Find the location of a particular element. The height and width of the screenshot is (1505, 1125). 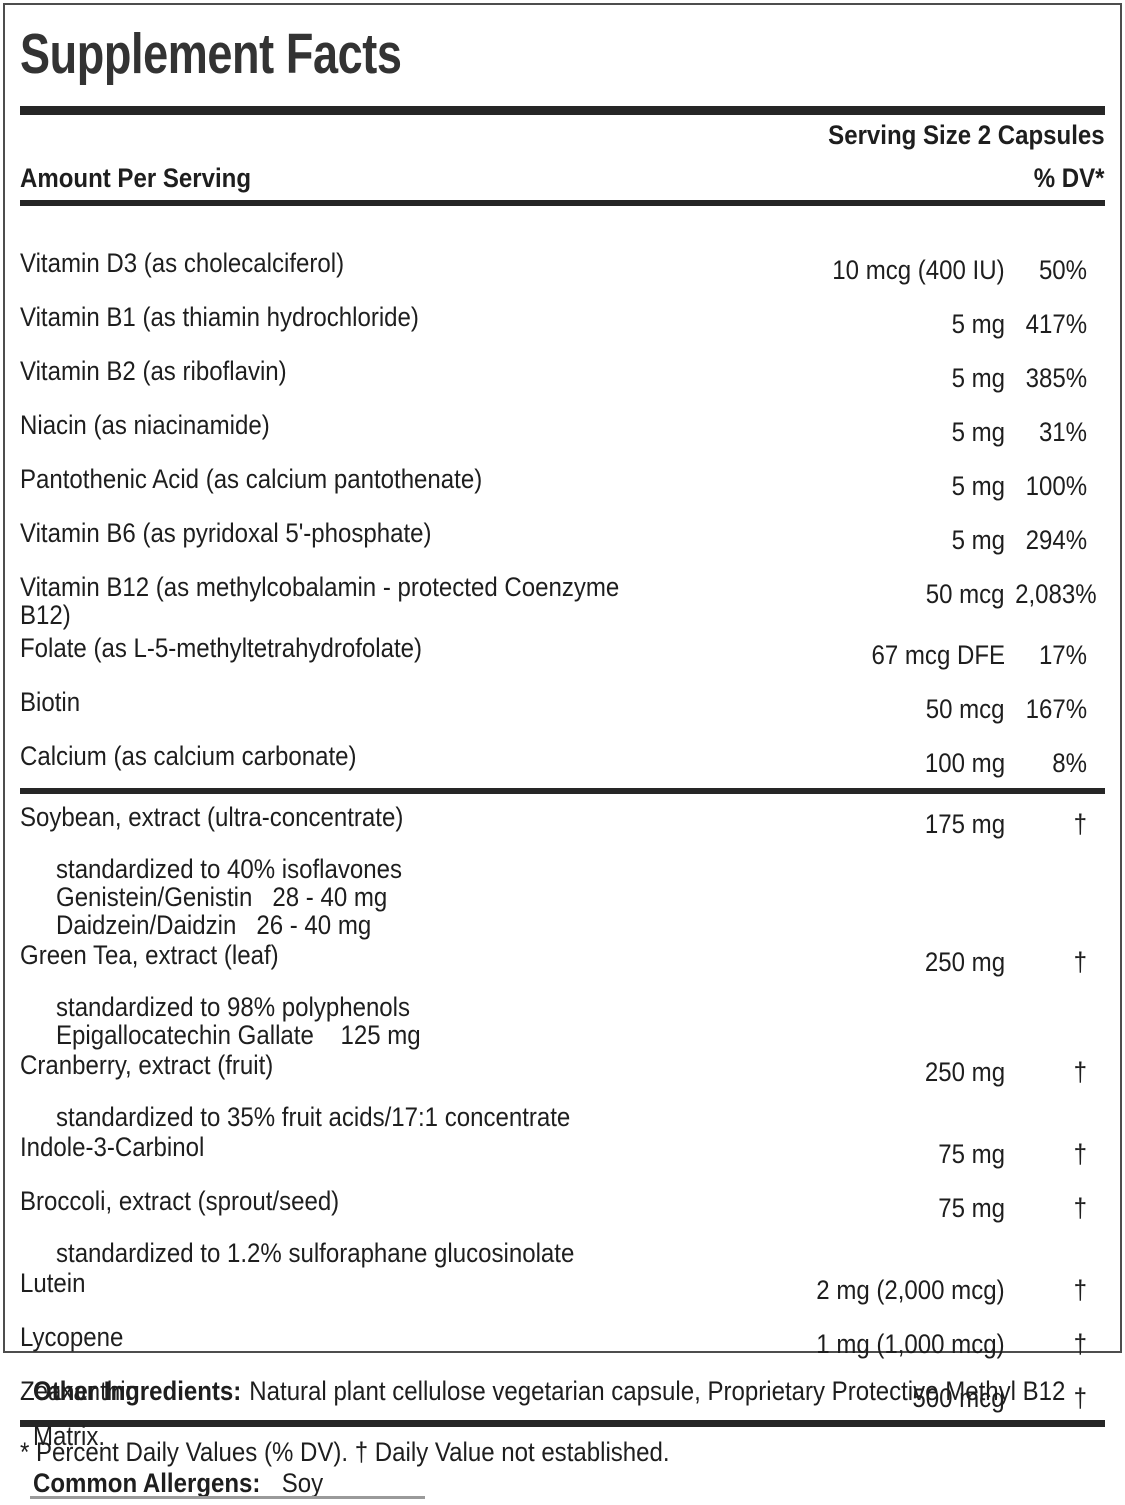

nutrient-amount: 67 mcg DFE is located at coordinates (938, 655).